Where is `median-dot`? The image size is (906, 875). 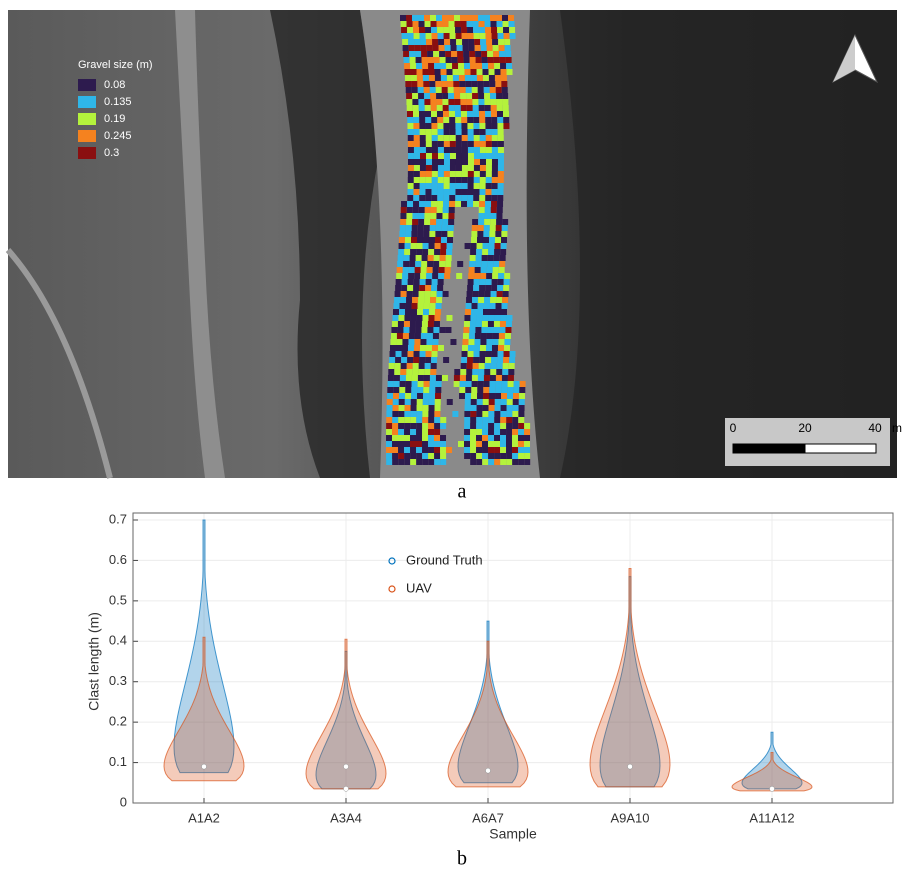
median-dot is located at coordinates (772, 789).